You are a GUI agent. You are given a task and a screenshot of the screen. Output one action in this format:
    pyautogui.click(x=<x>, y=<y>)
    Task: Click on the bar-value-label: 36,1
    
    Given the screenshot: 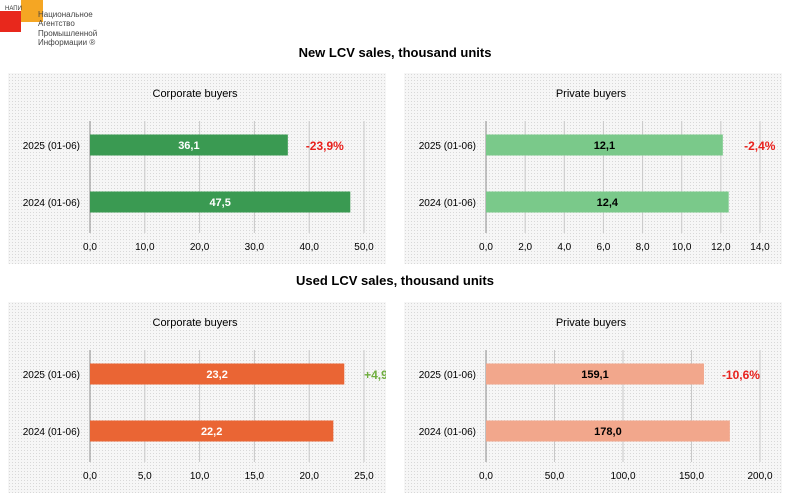 What is the action you would take?
    pyautogui.click(x=188, y=146)
    